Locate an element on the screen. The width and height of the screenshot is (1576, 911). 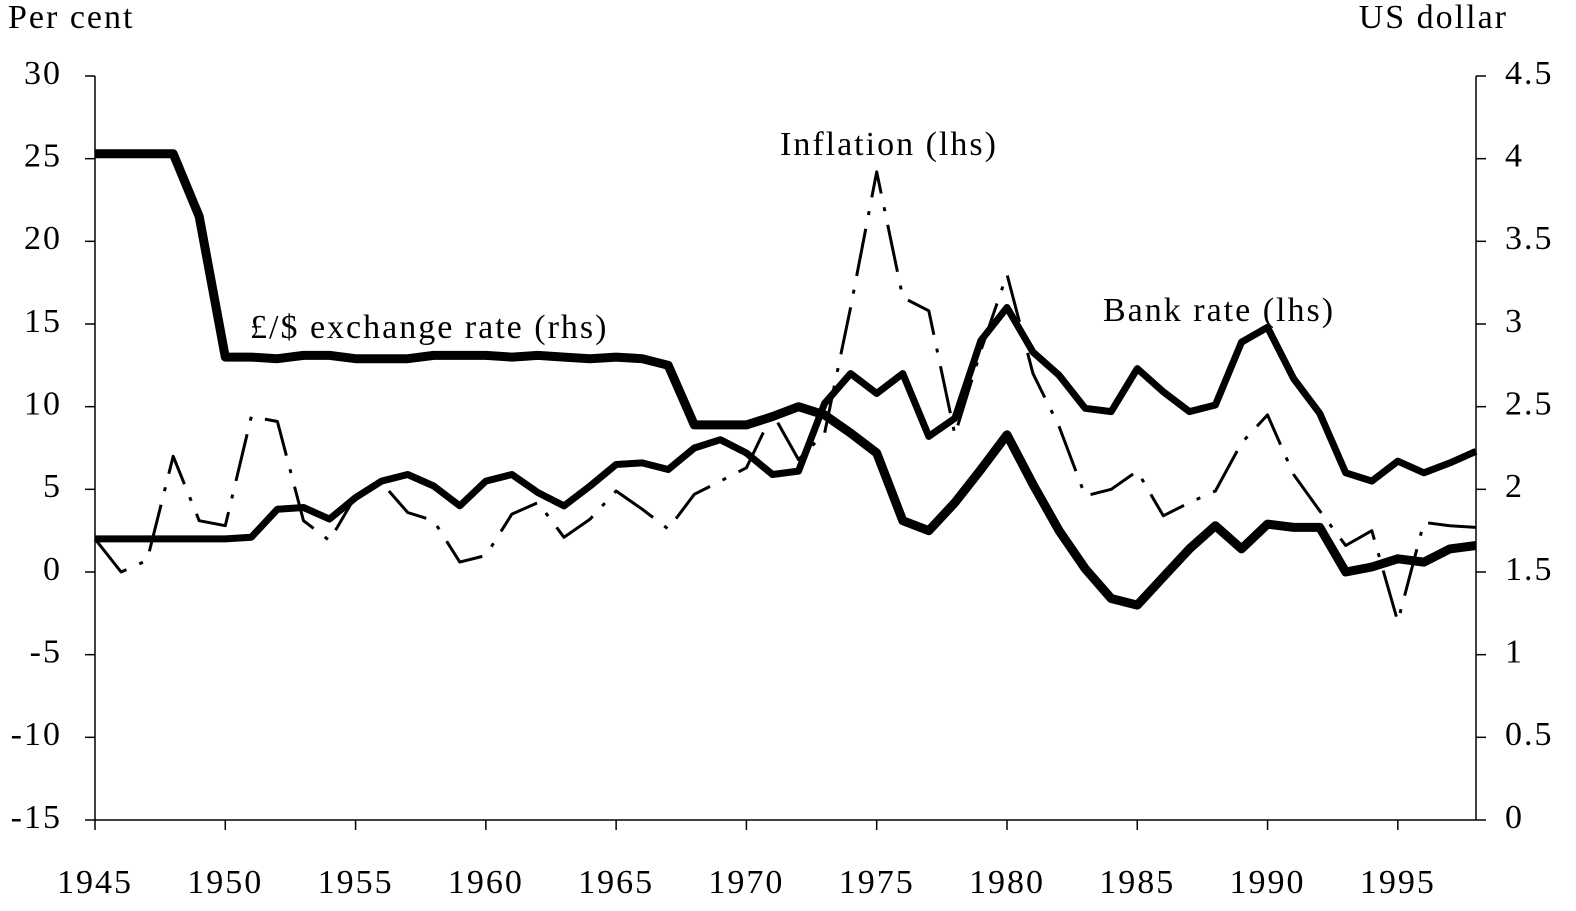
x-tick-label: 1980 is located at coordinates (1007, 882).